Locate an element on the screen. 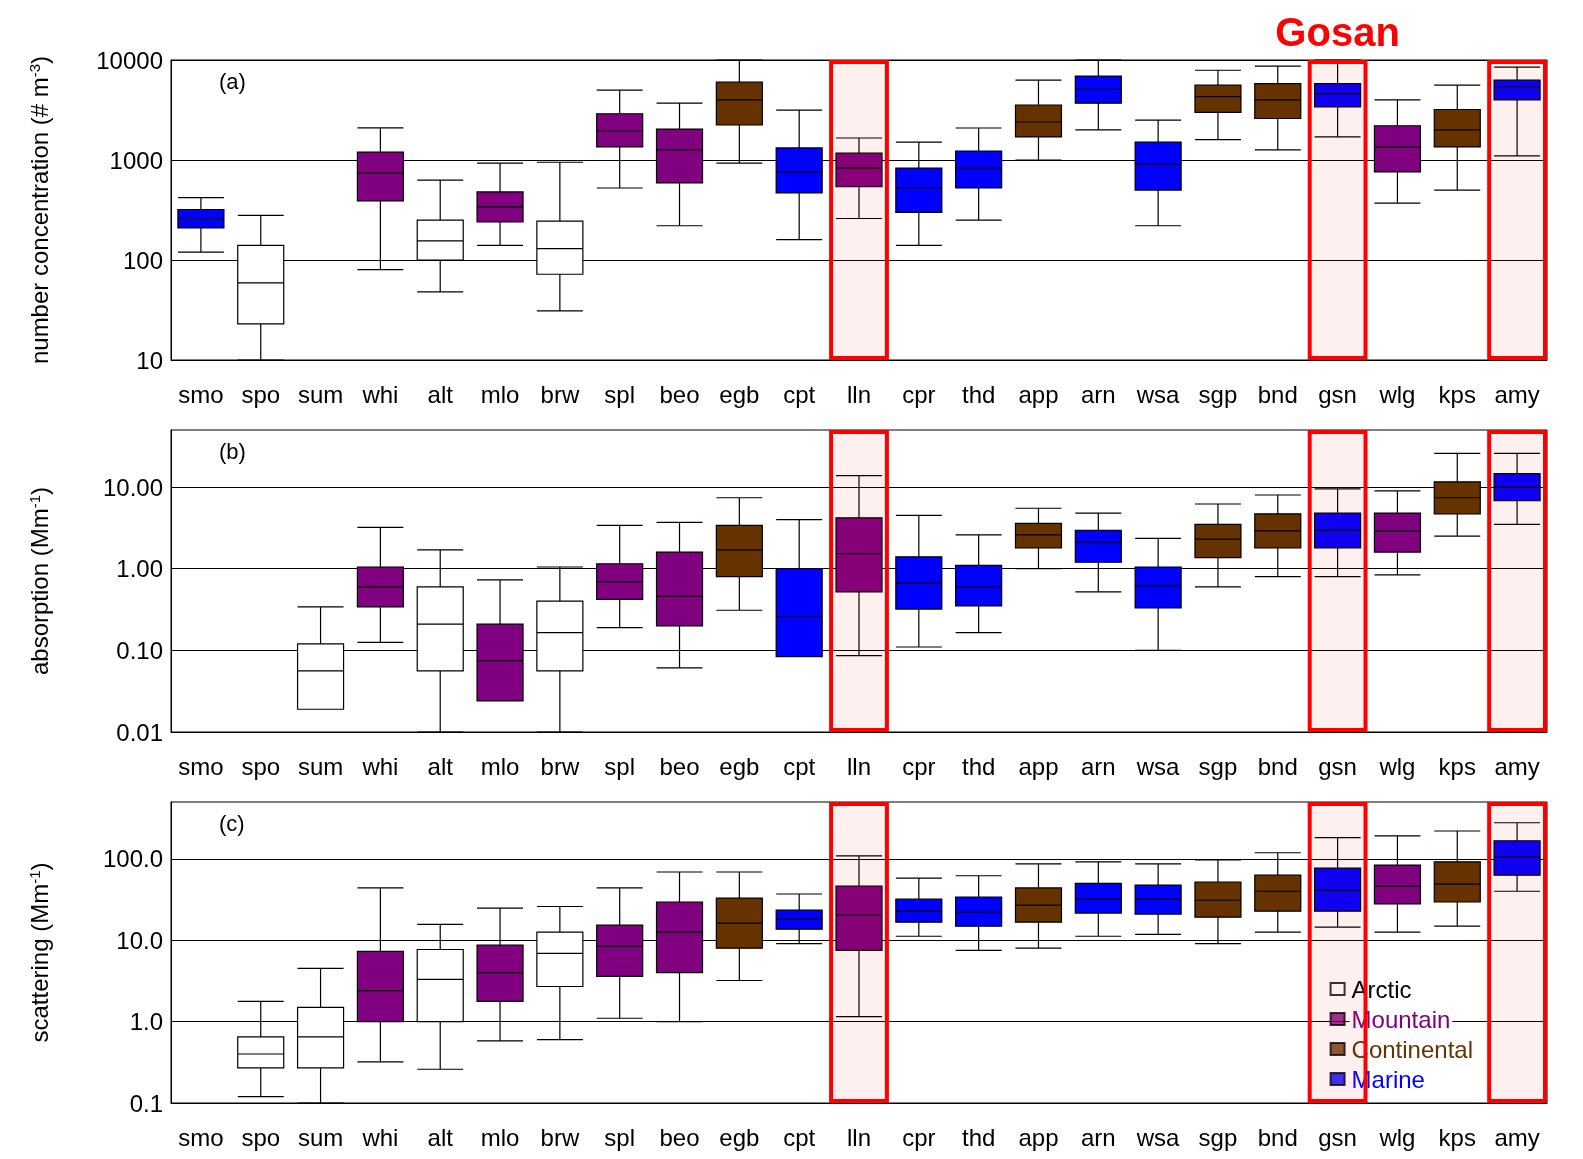 This screenshot has height=1159, width=1583. y-tick-label: 10.0 is located at coordinates (139, 940).